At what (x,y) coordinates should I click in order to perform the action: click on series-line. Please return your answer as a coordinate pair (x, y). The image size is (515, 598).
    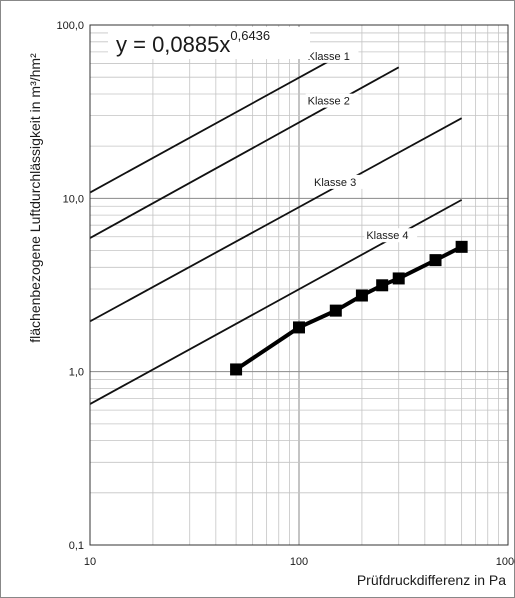
    Looking at the image, I should click on (348, 308).